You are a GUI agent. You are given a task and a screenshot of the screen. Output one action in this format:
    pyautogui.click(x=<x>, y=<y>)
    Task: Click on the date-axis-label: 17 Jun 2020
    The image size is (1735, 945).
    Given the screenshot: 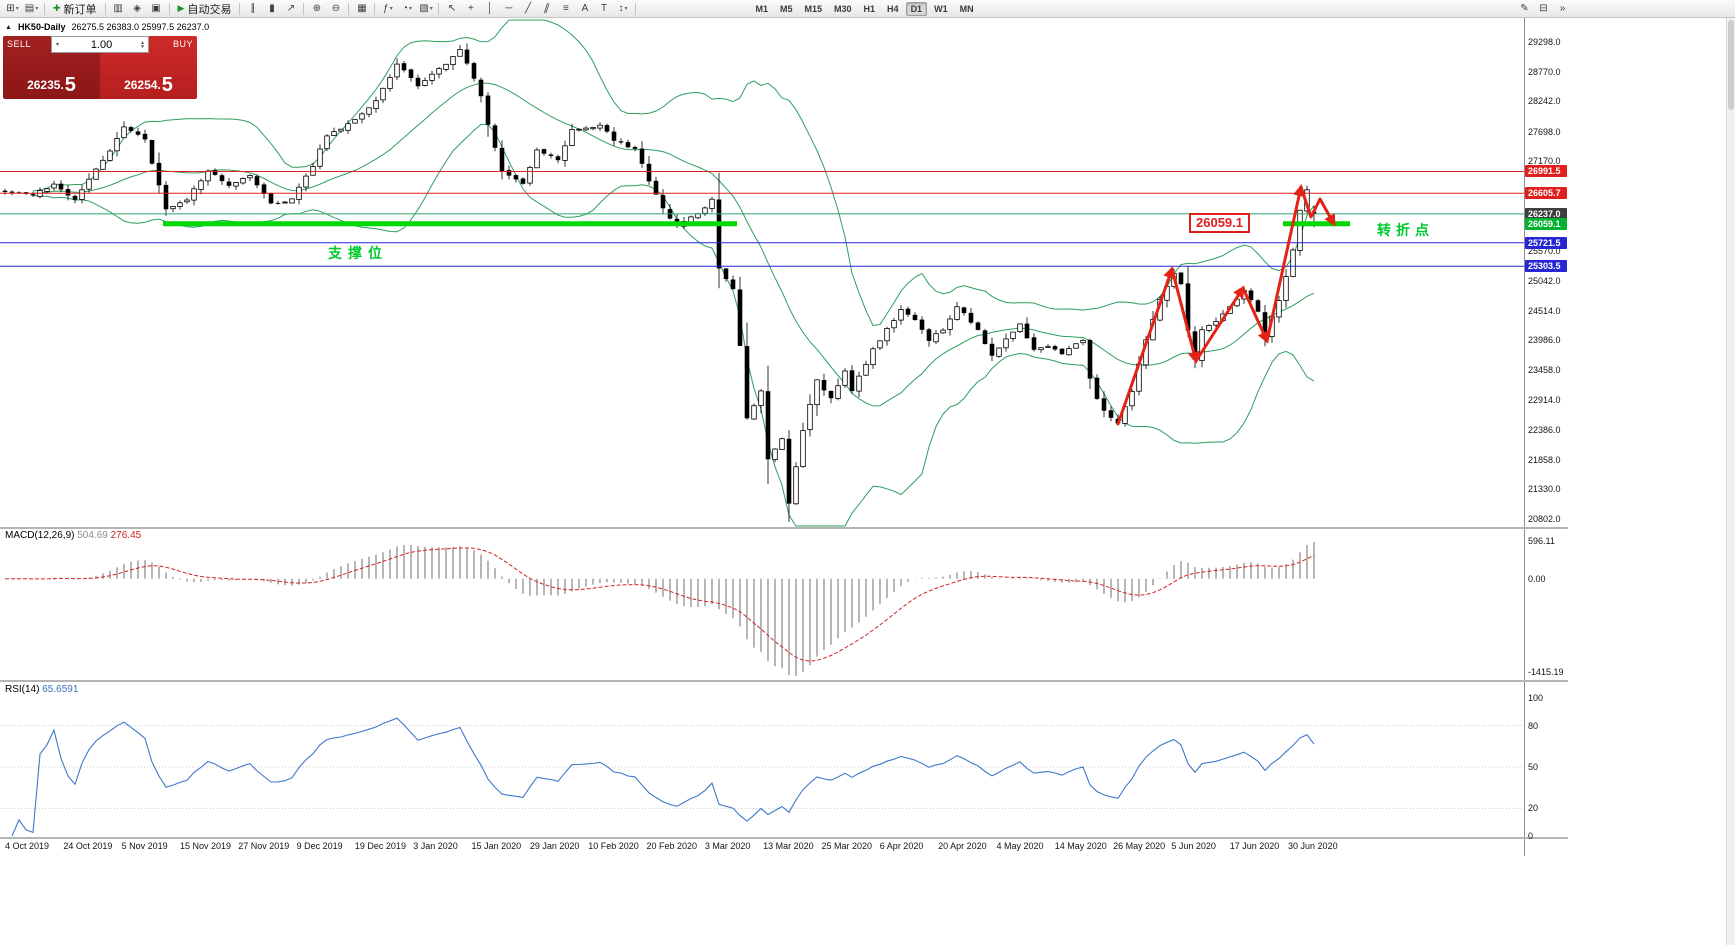 What is the action you would take?
    pyautogui.click(x=1254, y=846)
    